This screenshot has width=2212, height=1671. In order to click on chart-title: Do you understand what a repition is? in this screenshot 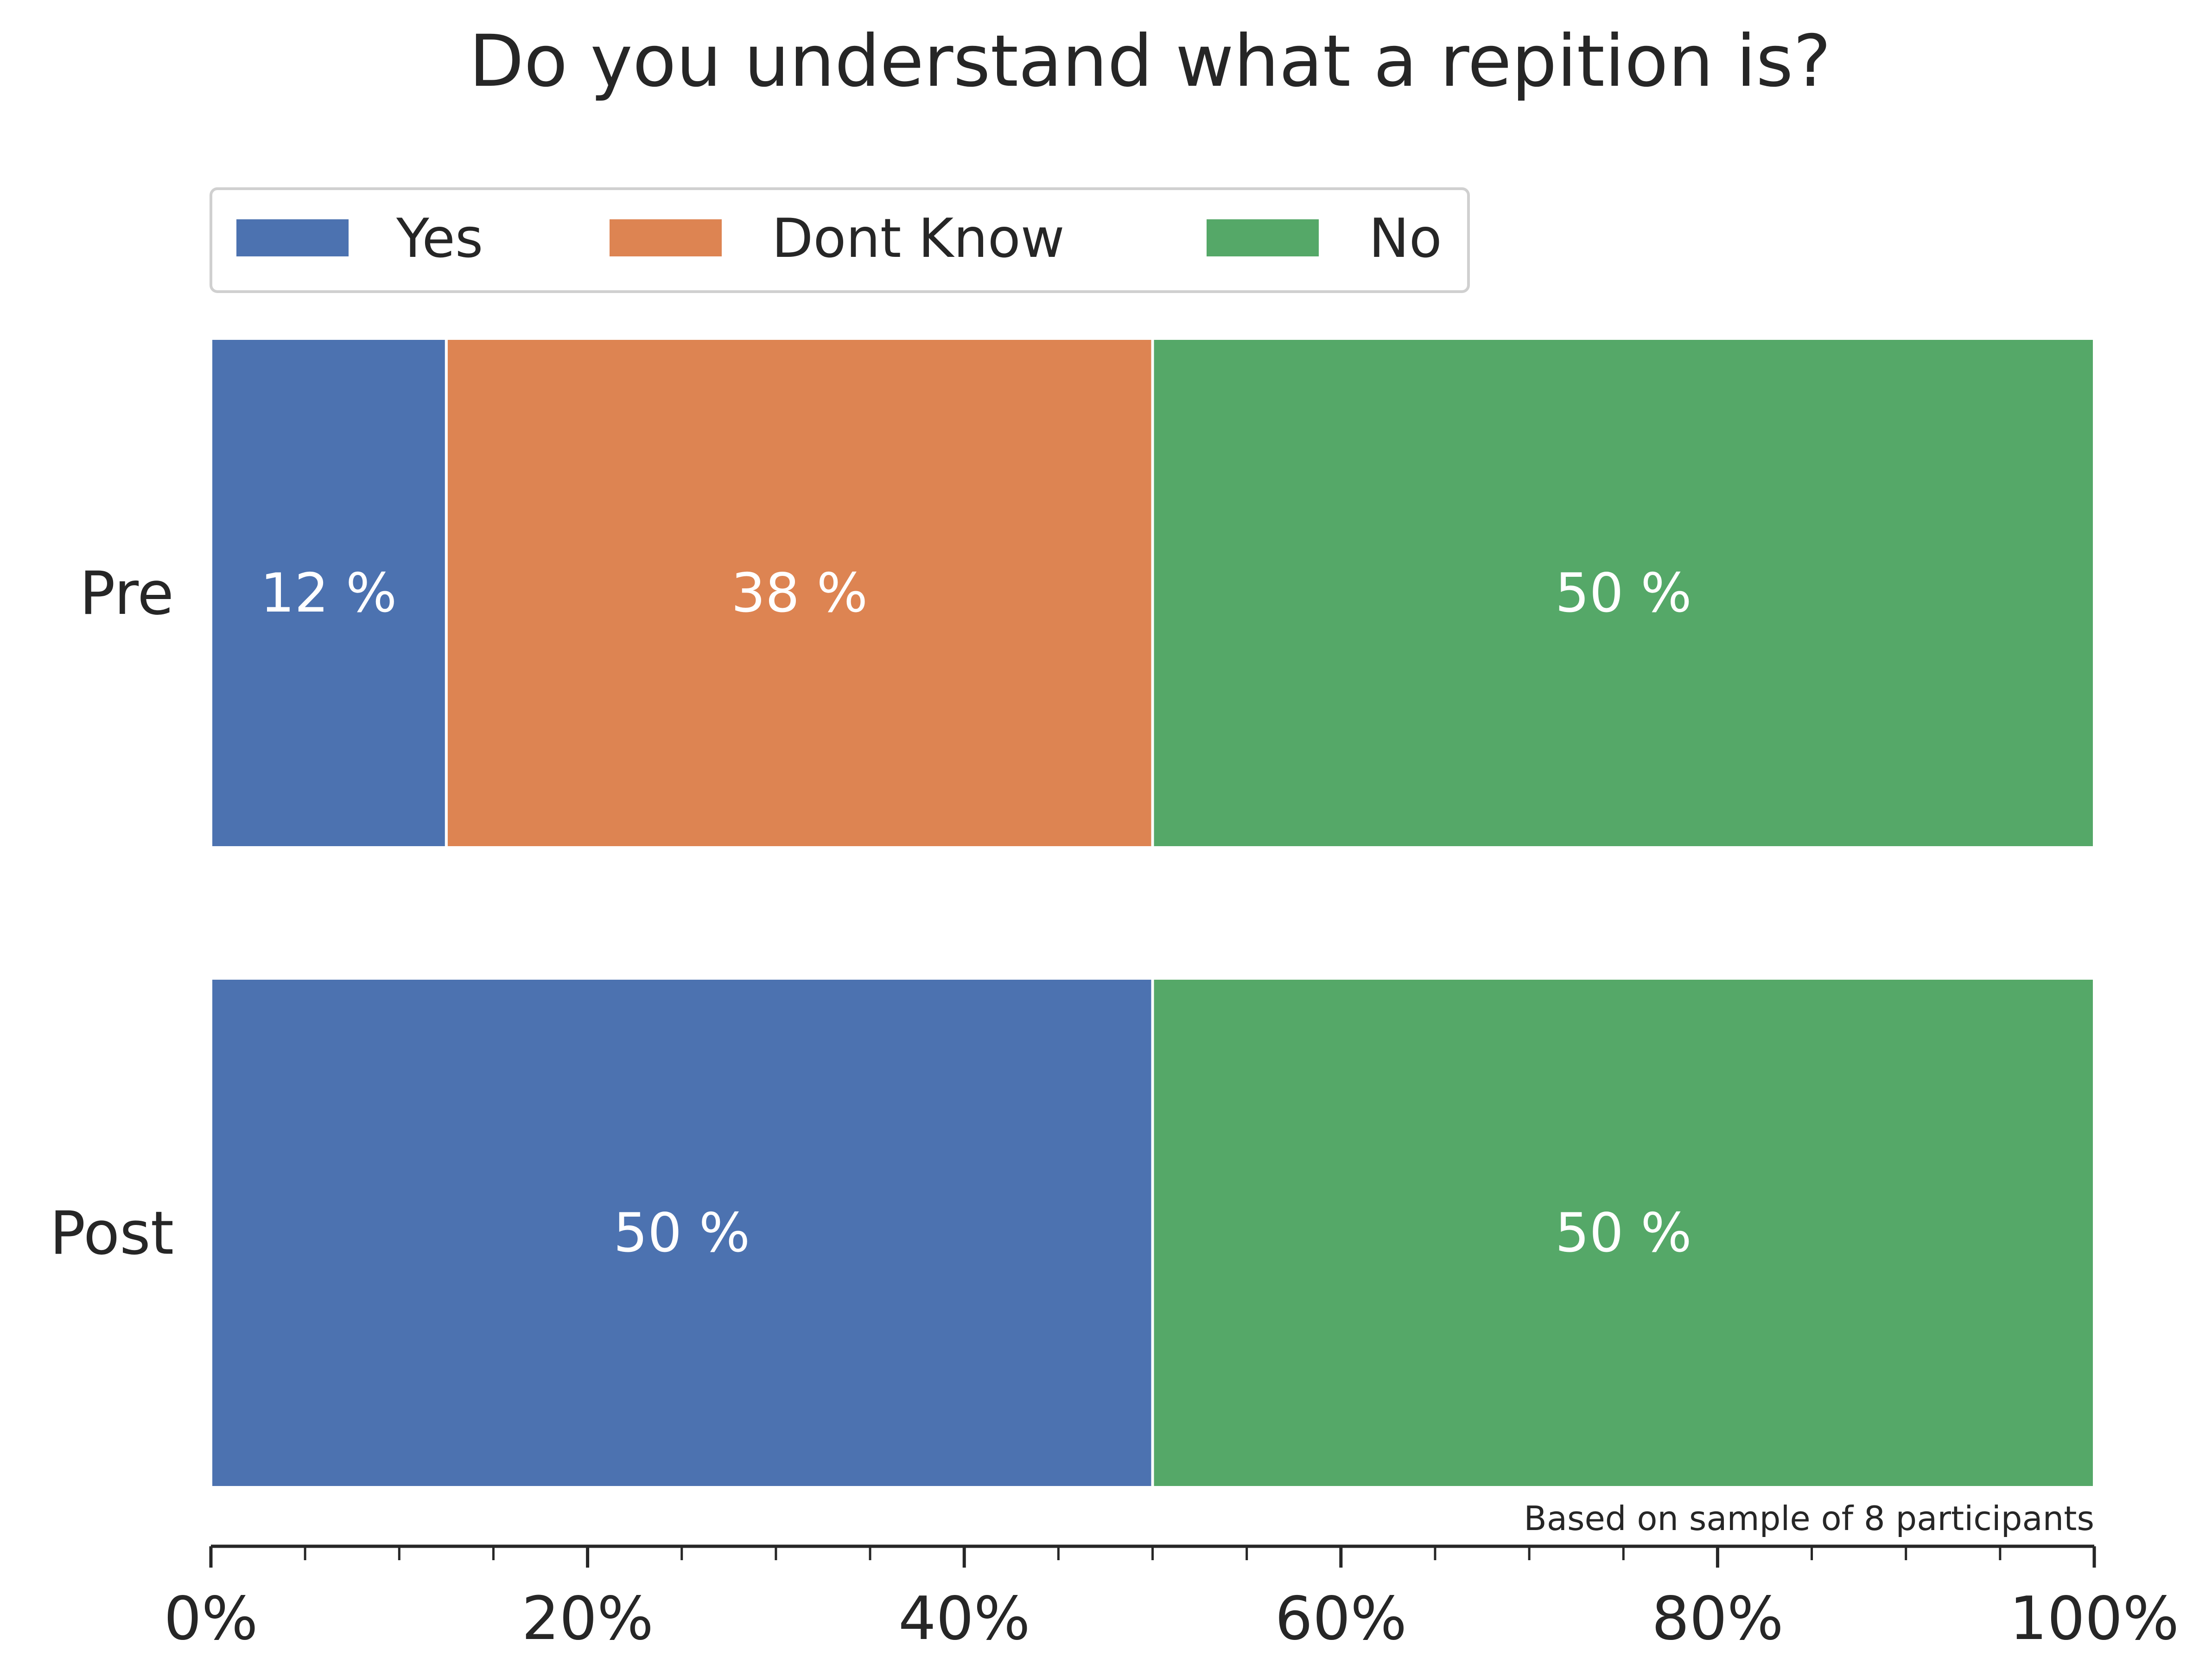, I will do `click(1150, 61)`.